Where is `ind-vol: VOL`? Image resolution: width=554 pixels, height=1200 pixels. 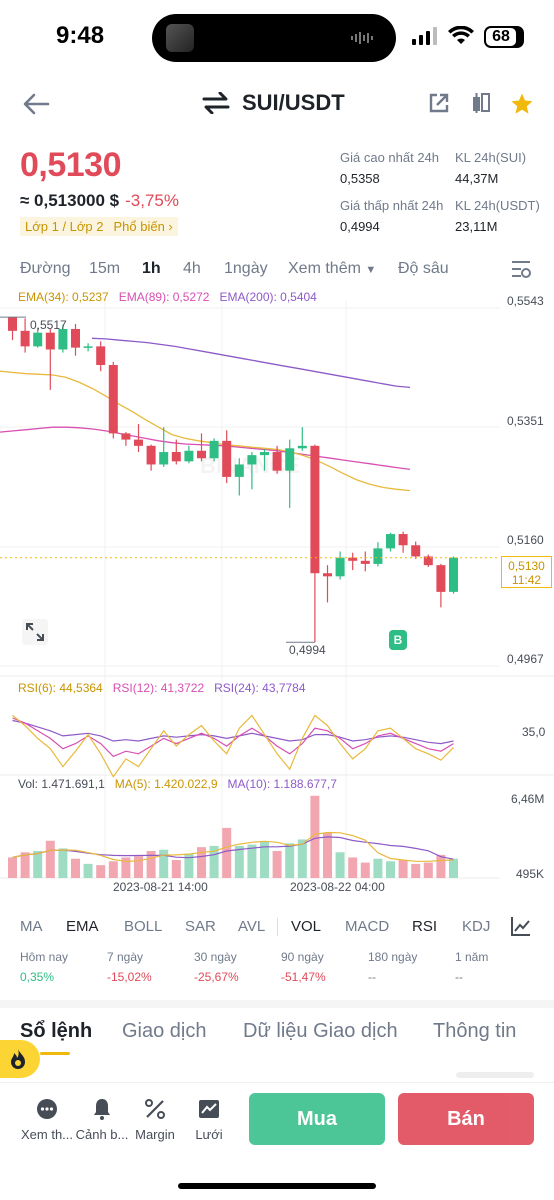 ind-vol: VOL is located at coordinates (306, 926).